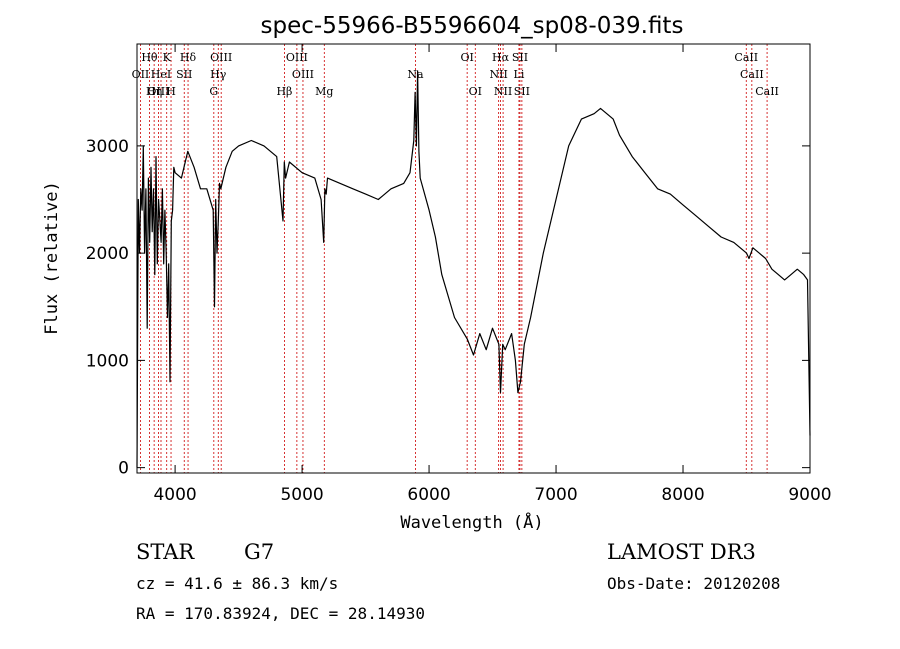 The height and width of the screenshot is (649, 900). Describe the element at coordinates (284, 91) in the screenshot. I see `line-marker-label: Hβ` at that location.